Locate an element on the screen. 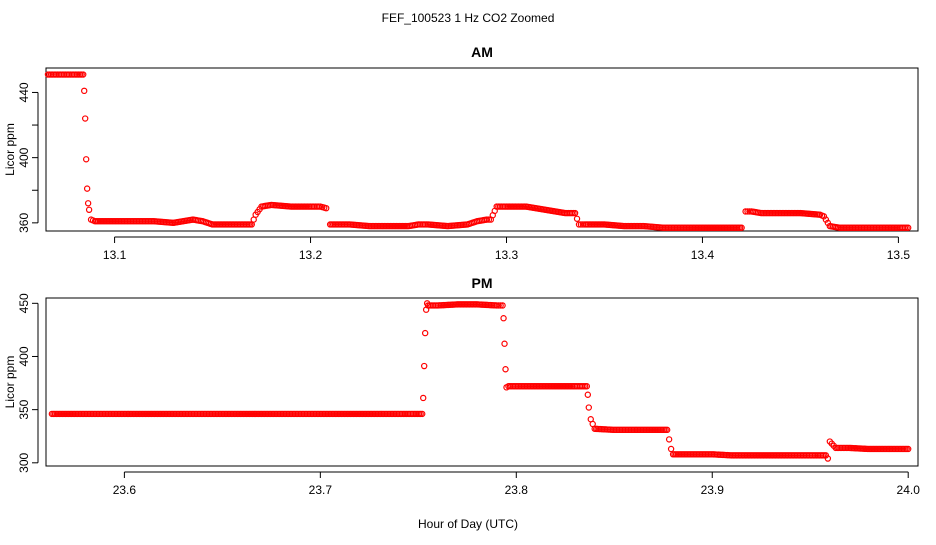  x-tick-label: 23.8 is located at coordinates (517, 490).